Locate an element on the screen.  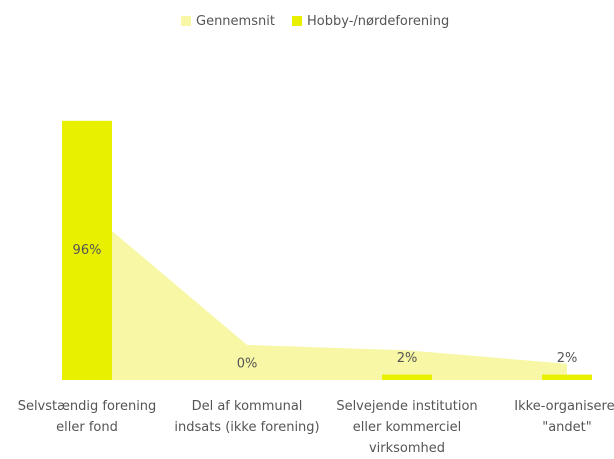
data-label: 0% is located at coordinates (247, 364).